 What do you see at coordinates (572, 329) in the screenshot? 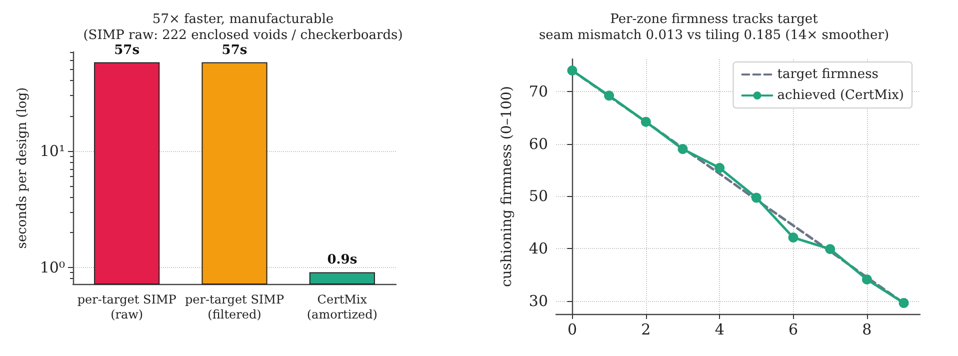
I see `x-tick-label: 0` at bounding box center [572, 329].